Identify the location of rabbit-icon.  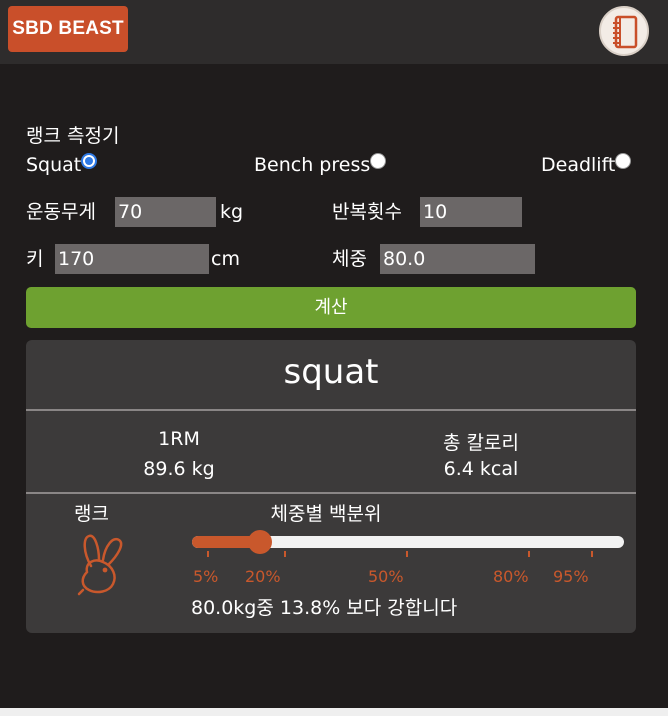
(102, 566).